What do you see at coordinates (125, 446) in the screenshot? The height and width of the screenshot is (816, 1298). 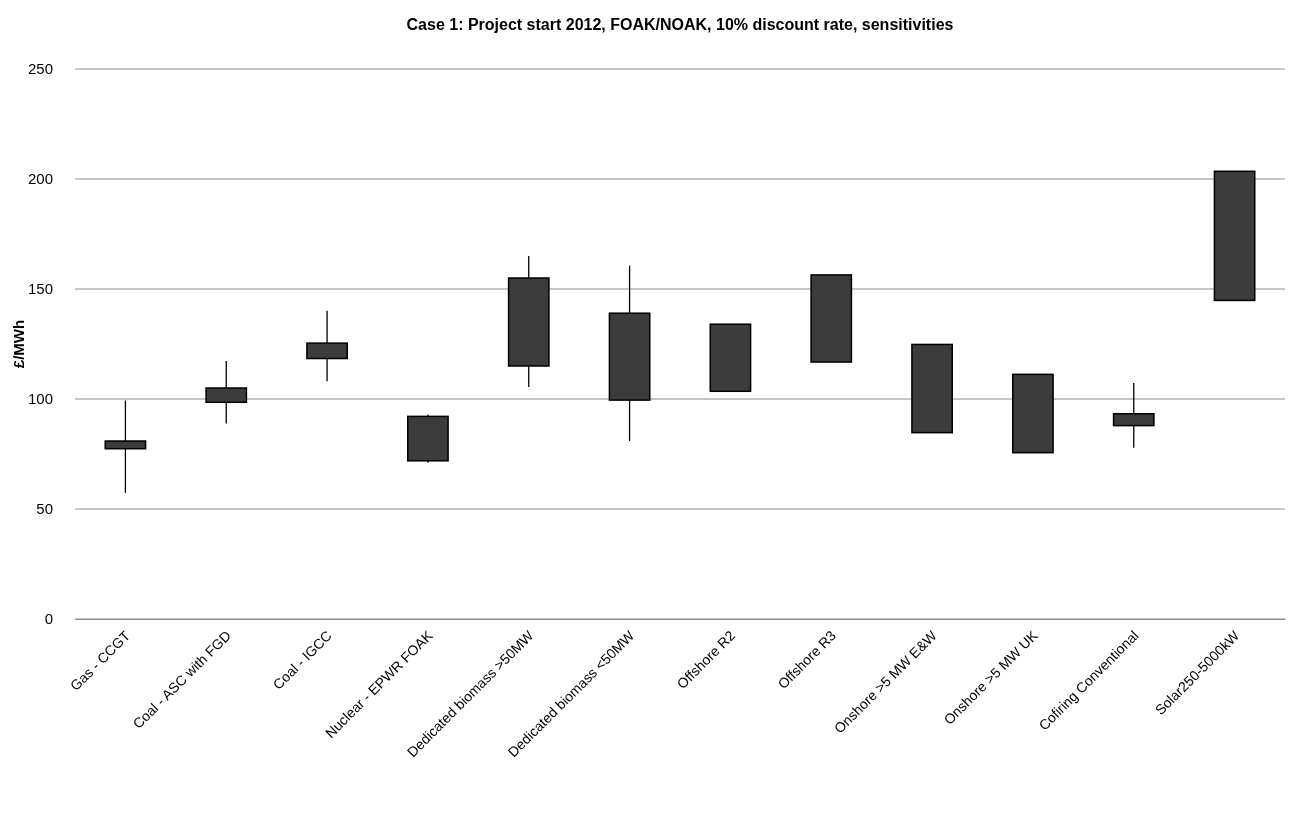 I see `candlestick` at bounding box center [125, 446].